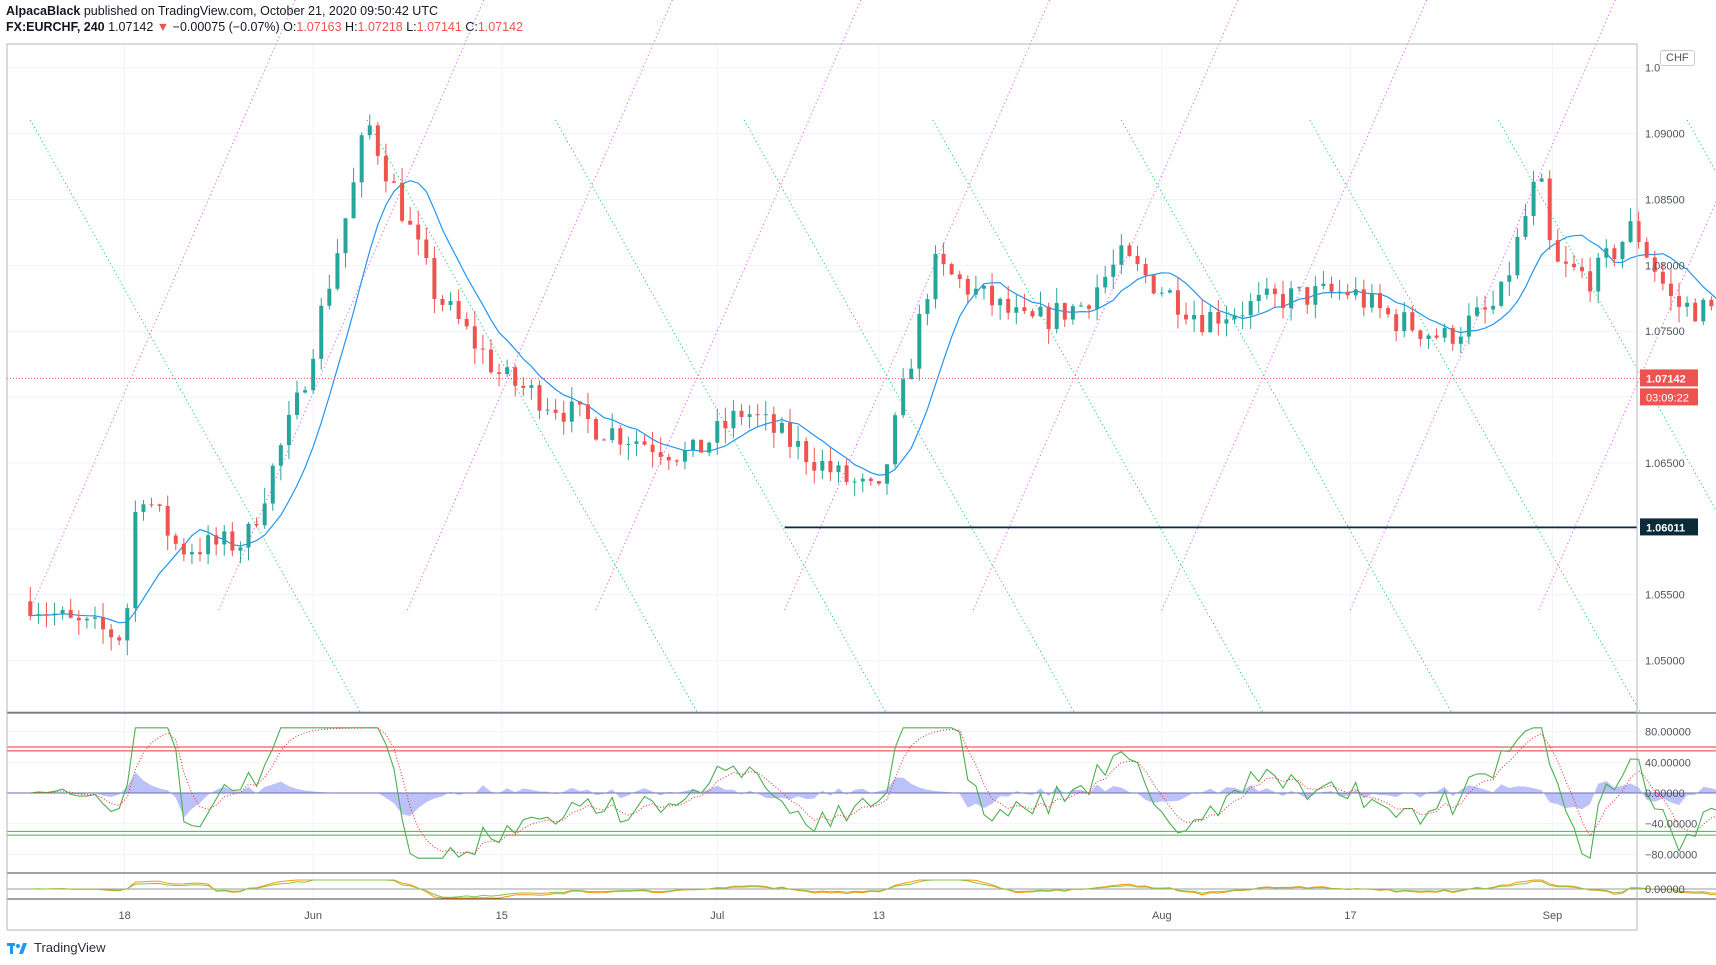 The height and width of the screenshot is (965, 1716). What do you see at coordinates (313, 916) in the screenshot?
I see `time-tick-label: Jun` at bounding box center [313, 916].